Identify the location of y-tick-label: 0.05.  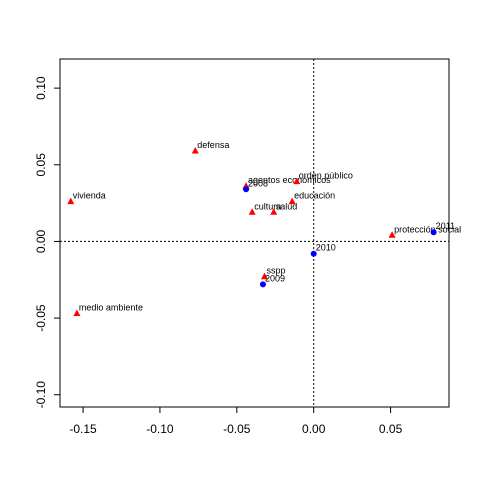
(41, 165).